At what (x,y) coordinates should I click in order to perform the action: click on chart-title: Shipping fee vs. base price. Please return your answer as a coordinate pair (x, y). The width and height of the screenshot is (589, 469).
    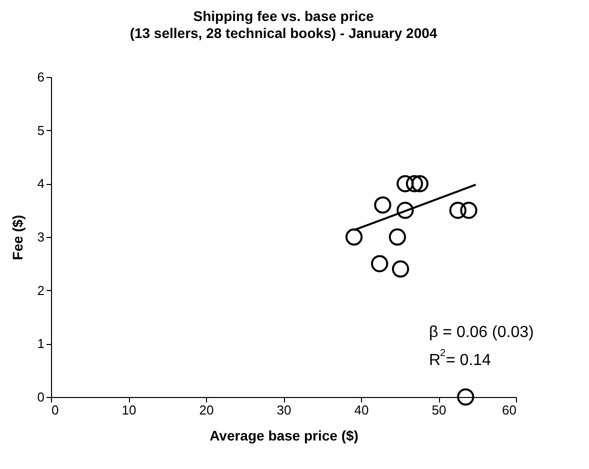
    Looking at the image, I should click on (283, 16).